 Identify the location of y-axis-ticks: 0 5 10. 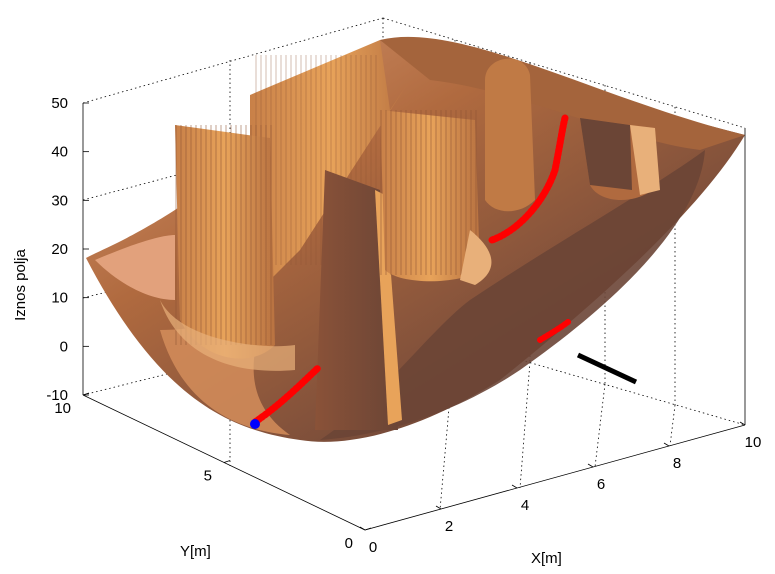
(213, 472).